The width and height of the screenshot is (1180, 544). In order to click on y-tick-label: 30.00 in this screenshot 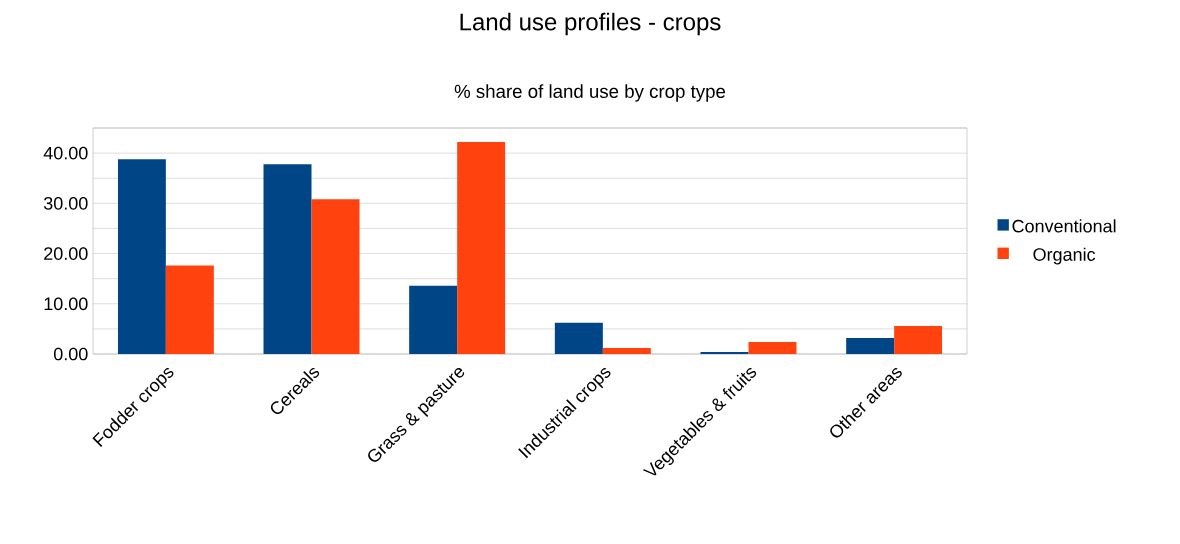, I will do `click(65, 203)`.